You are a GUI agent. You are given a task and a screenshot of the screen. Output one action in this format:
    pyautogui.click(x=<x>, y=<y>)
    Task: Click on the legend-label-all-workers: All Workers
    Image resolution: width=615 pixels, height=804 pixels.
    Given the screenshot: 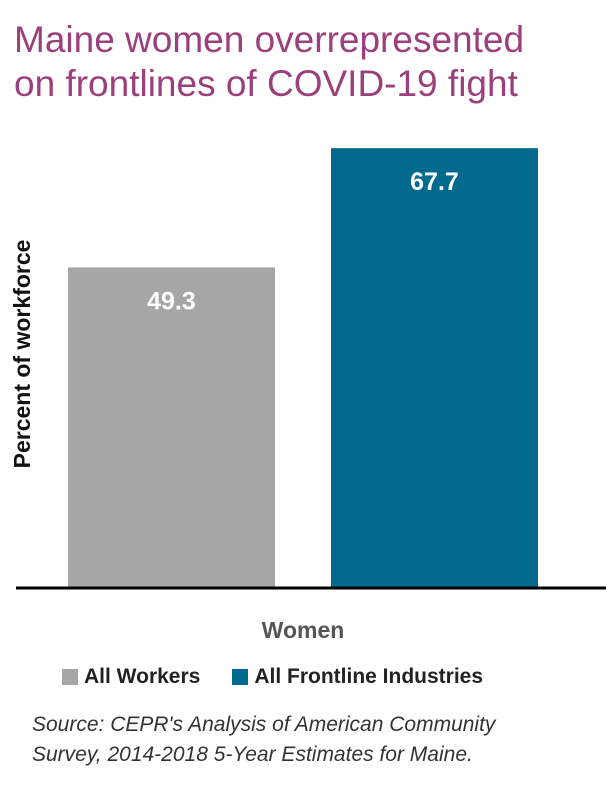 What is the action you would take?
    pyautogui.click(x=142, y=676)
    